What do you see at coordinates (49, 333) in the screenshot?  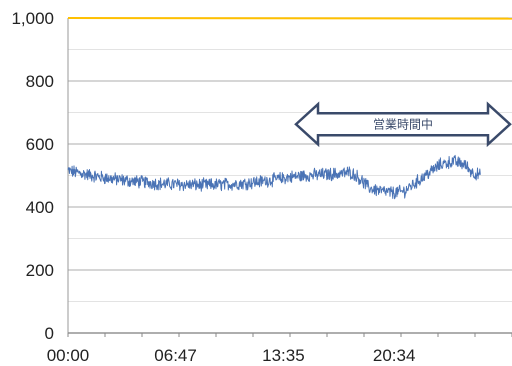 I see `y-tick-label: 0` at bounding box center [49, 333].